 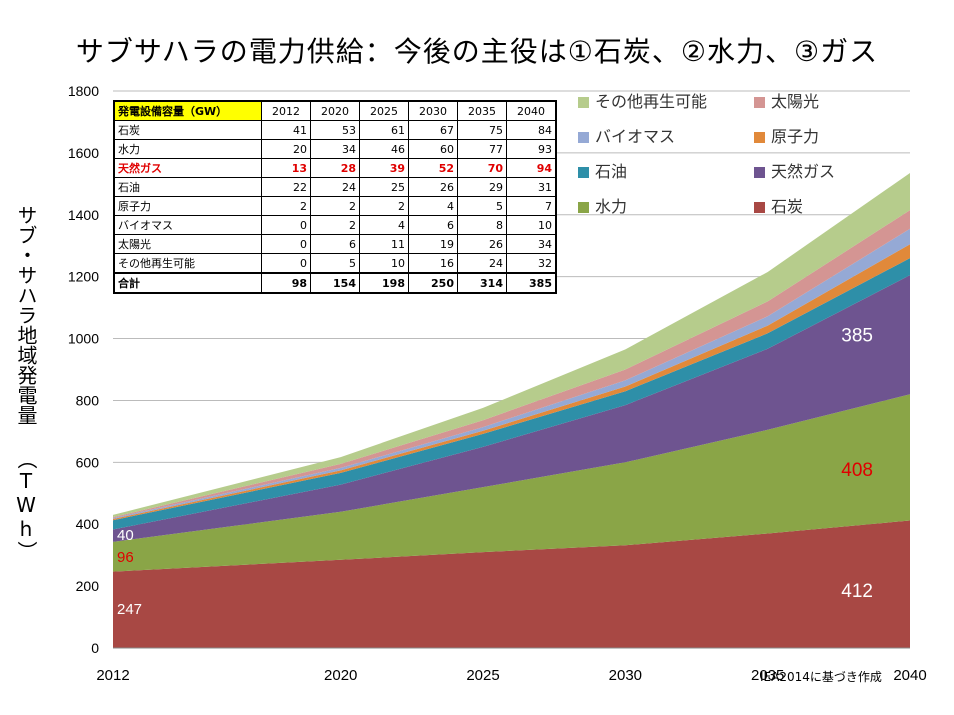 What do you see at coordinates (335, 149) in the screenshot?
I see `table-cell: 34` at bounding box center [335, 149].